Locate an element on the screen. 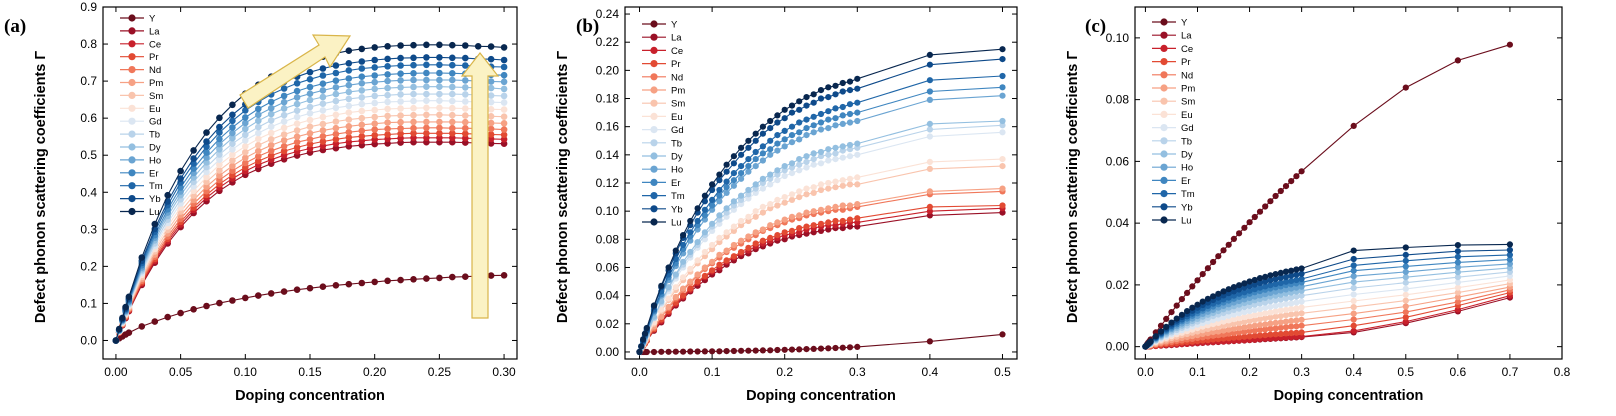 This screenshot has width=1616, height=416. series-Y is located at coordinates (821, 343).